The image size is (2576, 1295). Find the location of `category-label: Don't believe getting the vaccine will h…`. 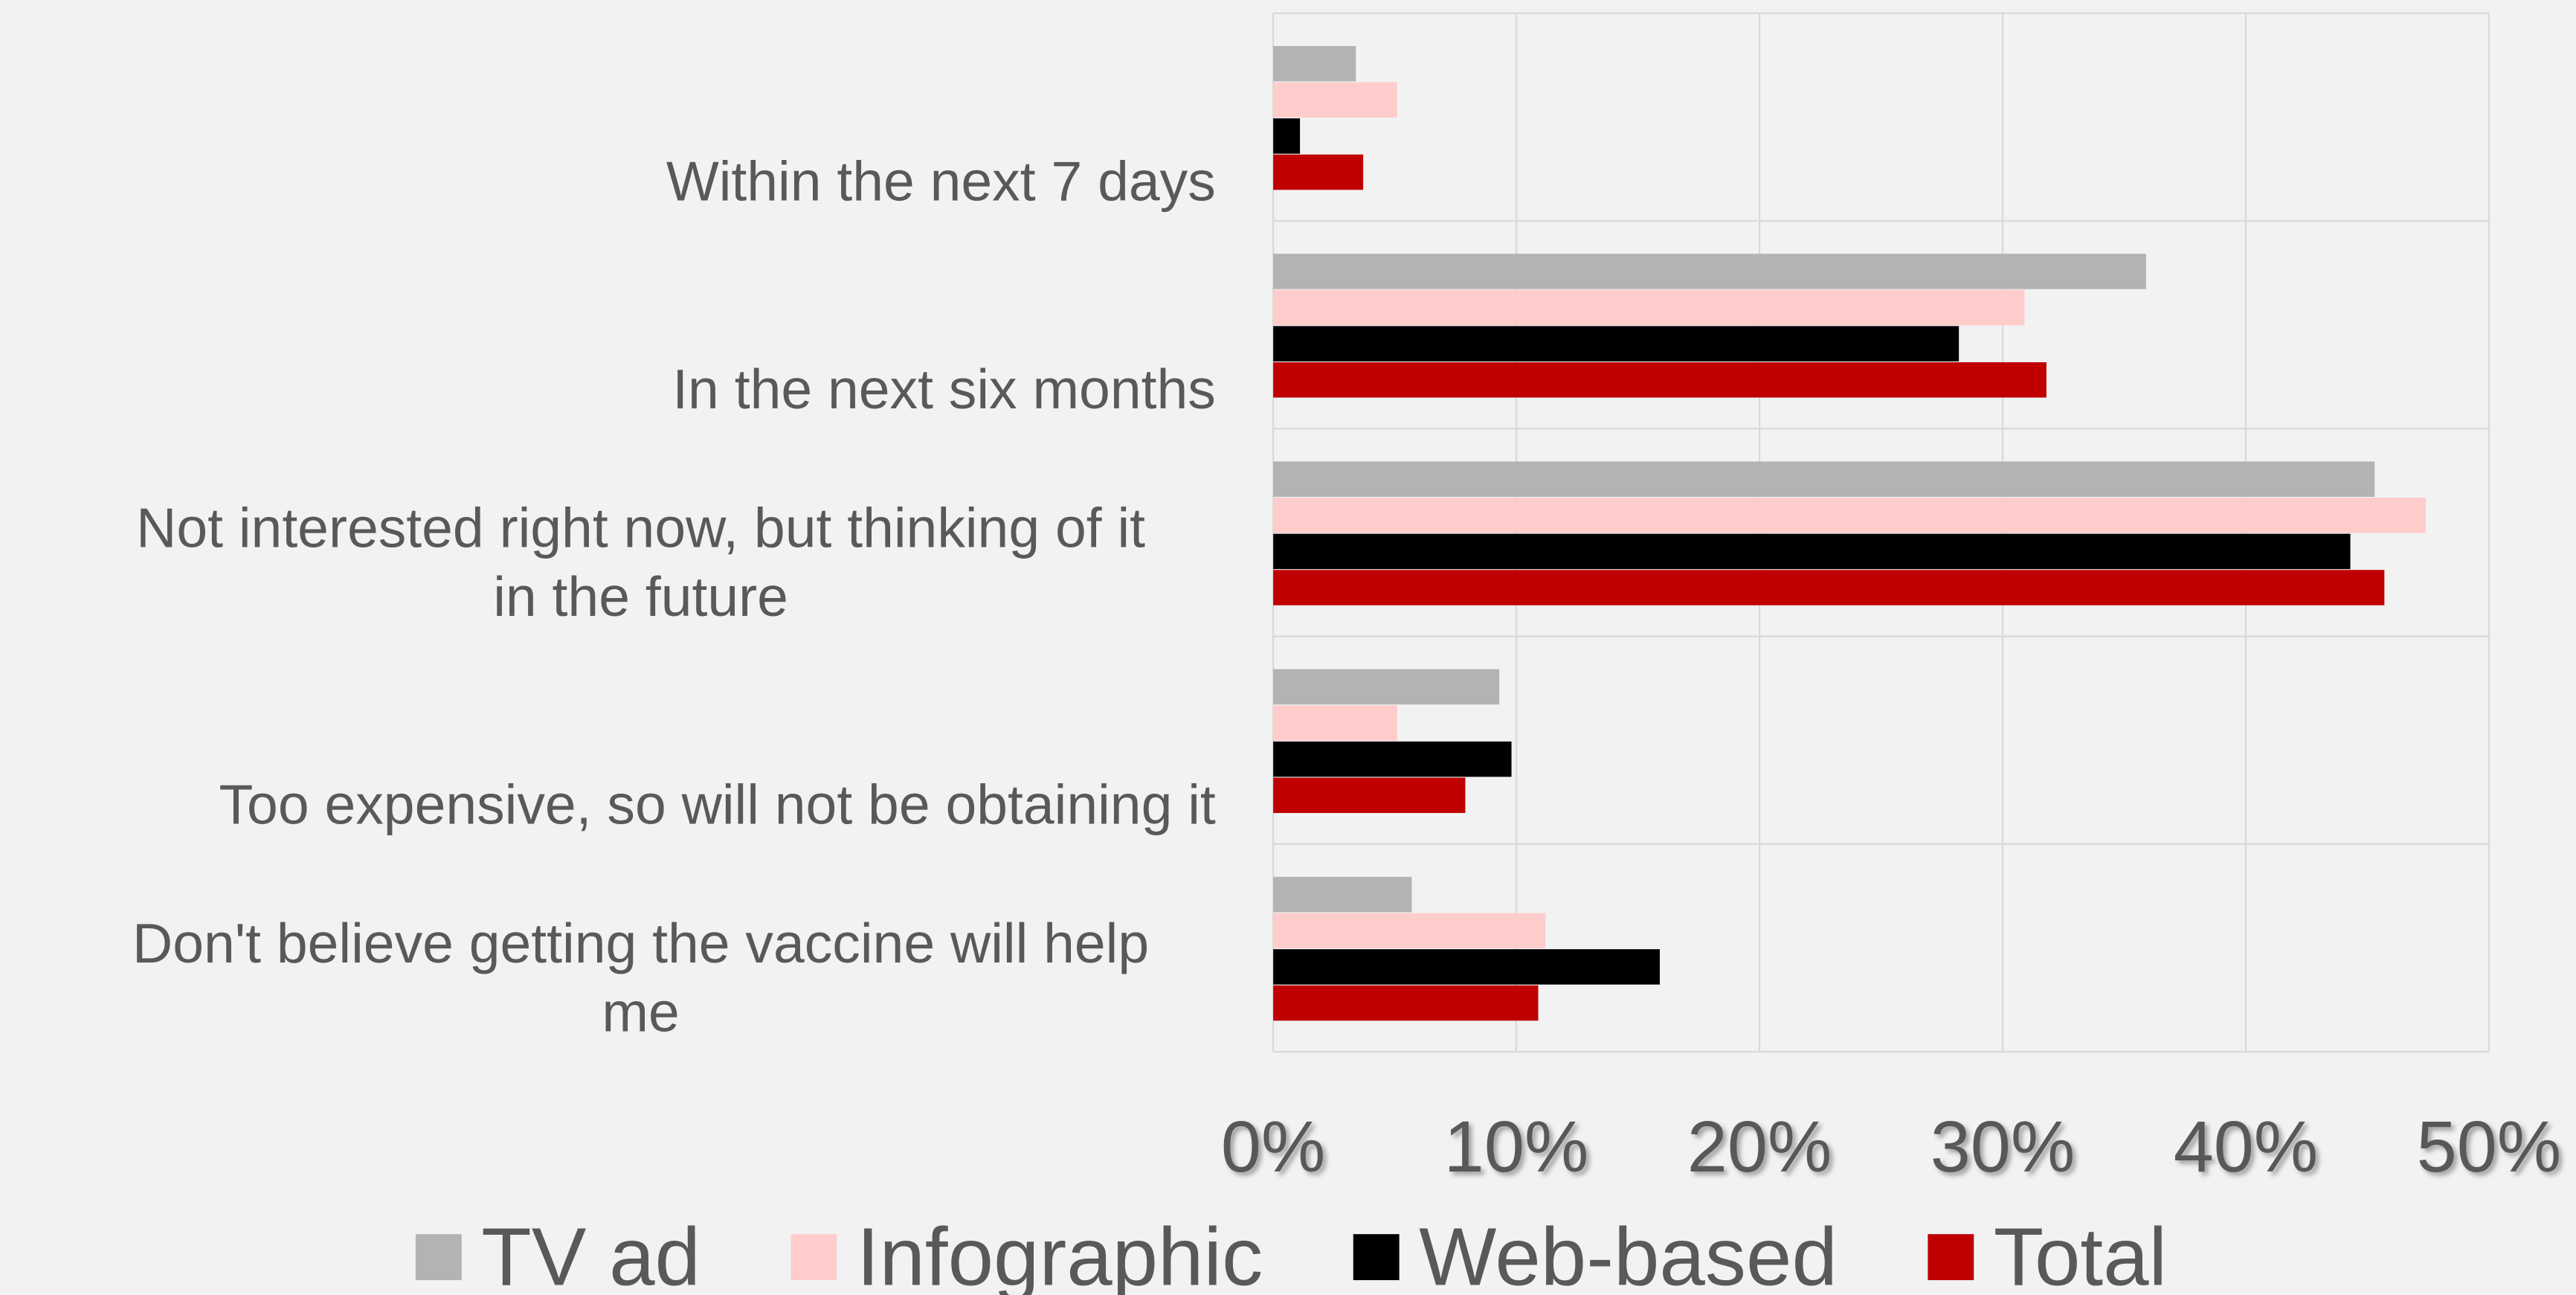

category-label: Don't believe getting the vaccine will h… is located at coordinates (640, 978).